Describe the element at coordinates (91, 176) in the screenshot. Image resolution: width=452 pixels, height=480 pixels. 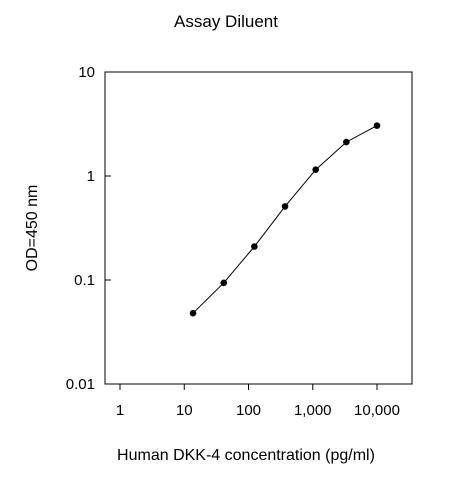
I see `y-tick-label: 1` at that location.